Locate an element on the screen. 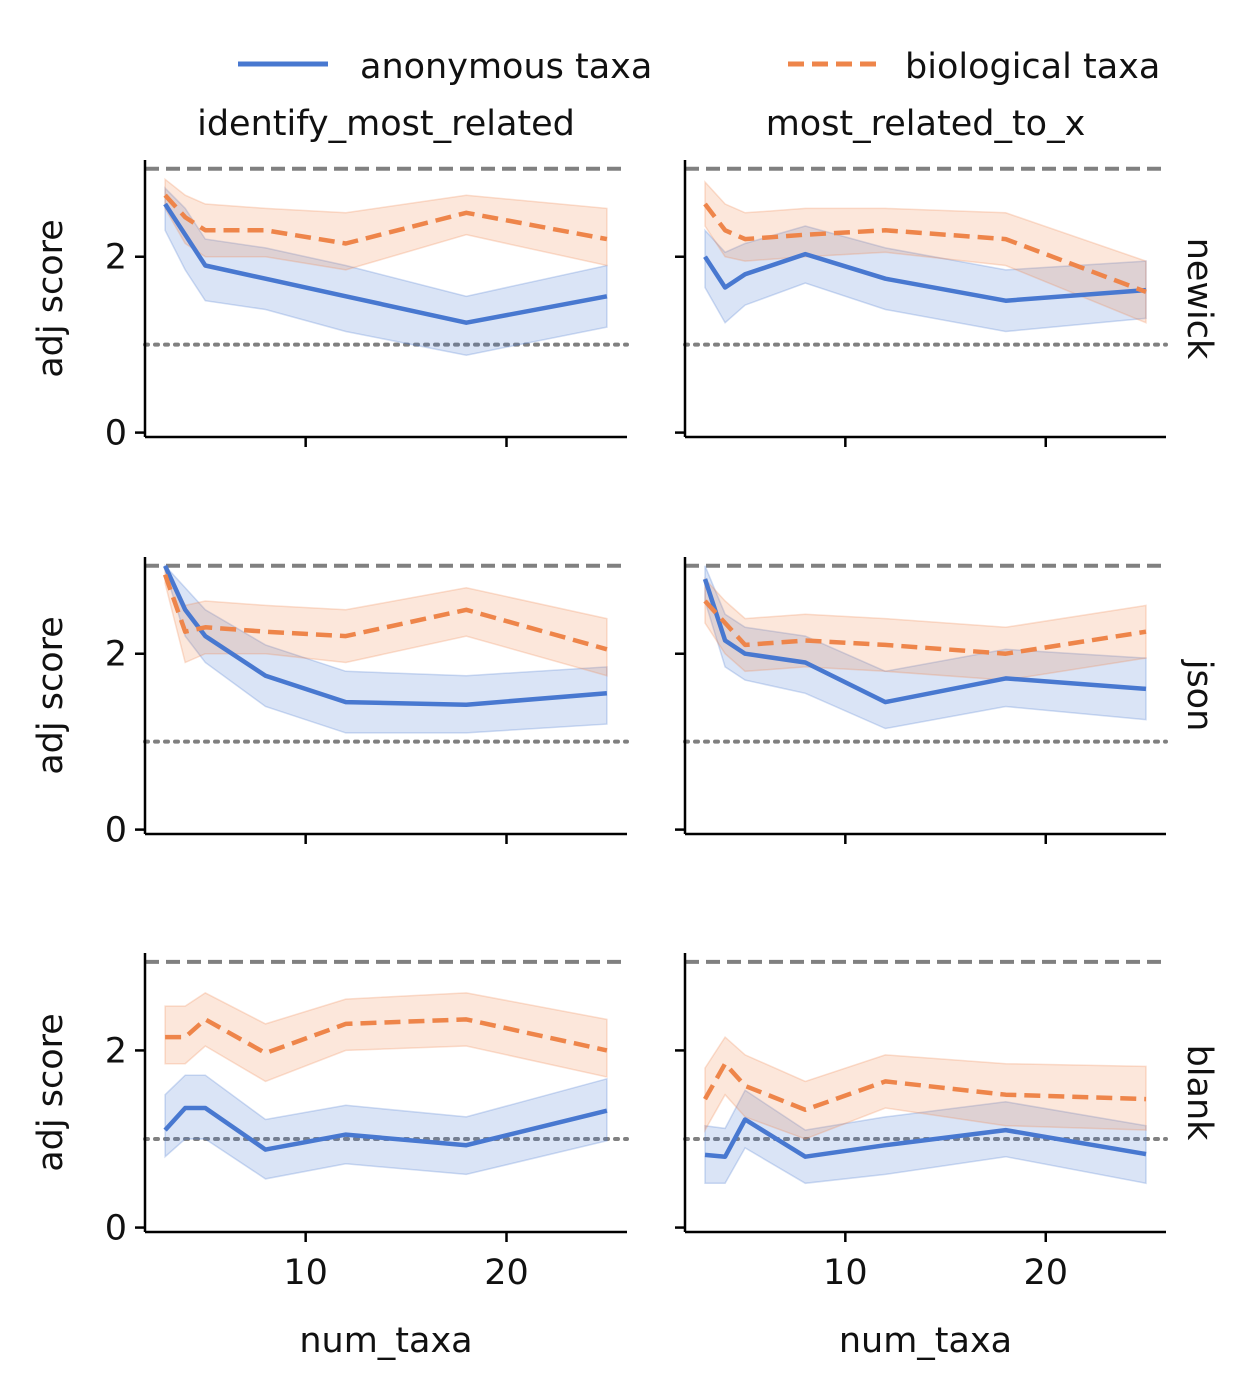 This screenshot has height=1393, width=1254. panel-newick-identify_most_related: 0 2 adj score is located at coordinates (330, 307).